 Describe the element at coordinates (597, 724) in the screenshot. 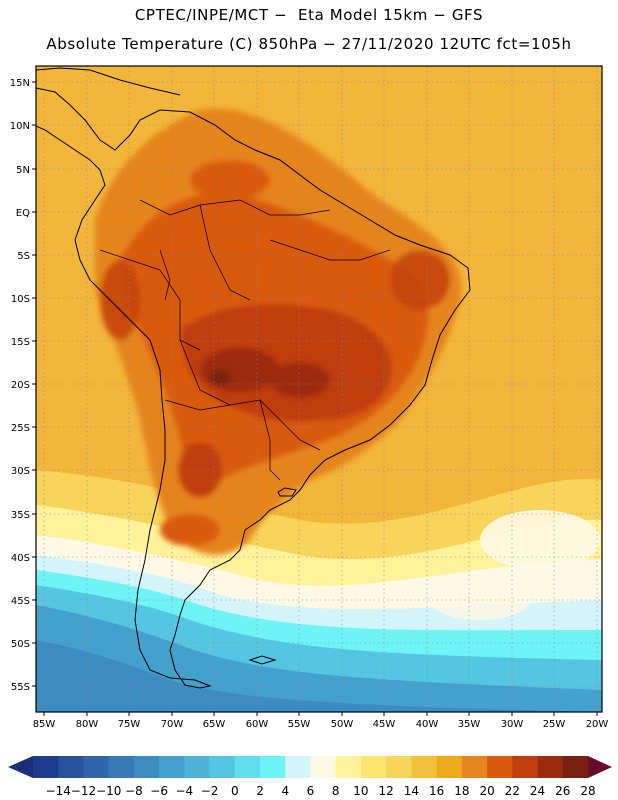

I see `lon-label: 20W` at that location.